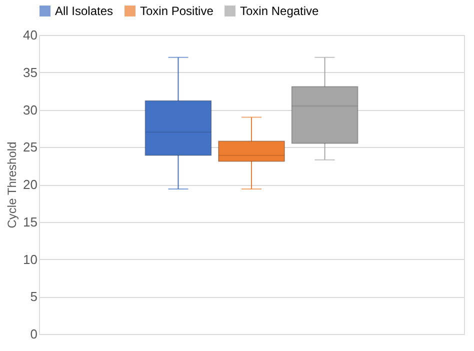 This screenshot has height=351, width=474. I want to click on y-tick-label: 15, so click(30, 222).